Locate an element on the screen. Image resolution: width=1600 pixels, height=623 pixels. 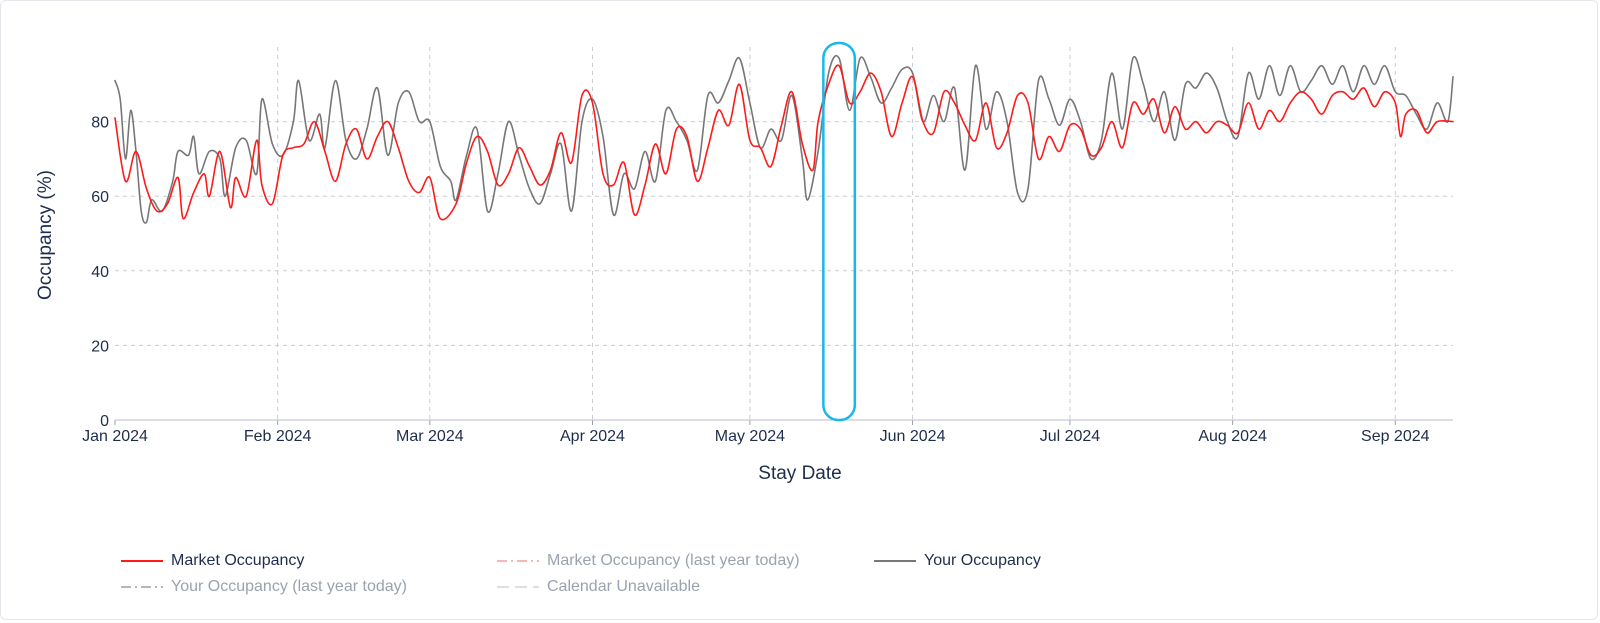
y-tick-label: 20 is located at coordinates (100, 346).